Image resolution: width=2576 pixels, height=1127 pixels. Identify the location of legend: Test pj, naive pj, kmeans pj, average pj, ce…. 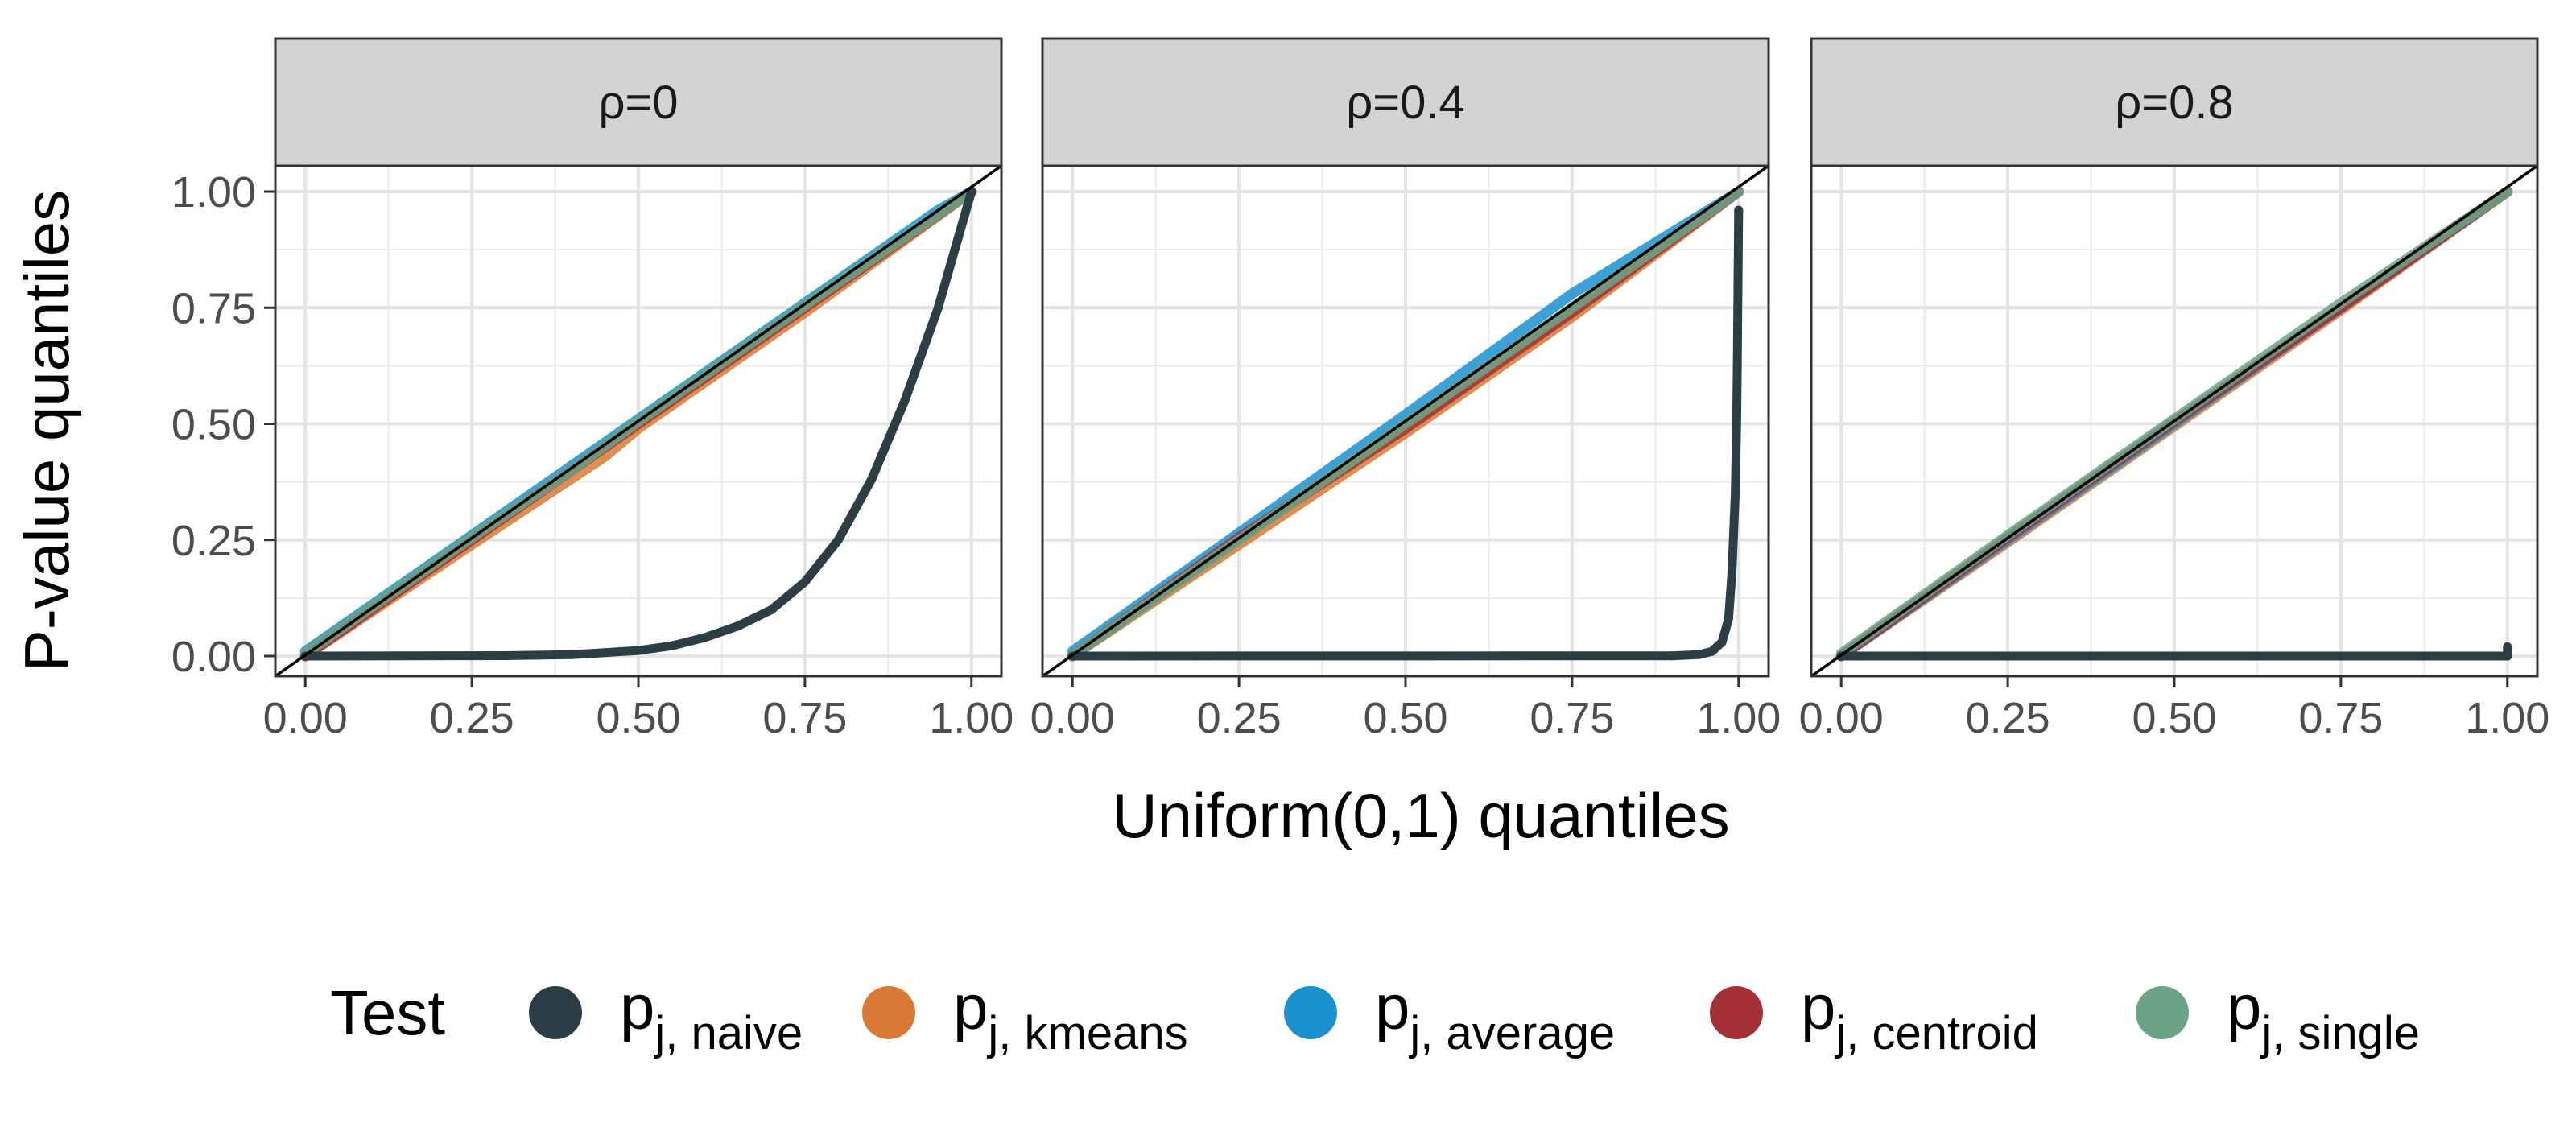
(1375, 1015).